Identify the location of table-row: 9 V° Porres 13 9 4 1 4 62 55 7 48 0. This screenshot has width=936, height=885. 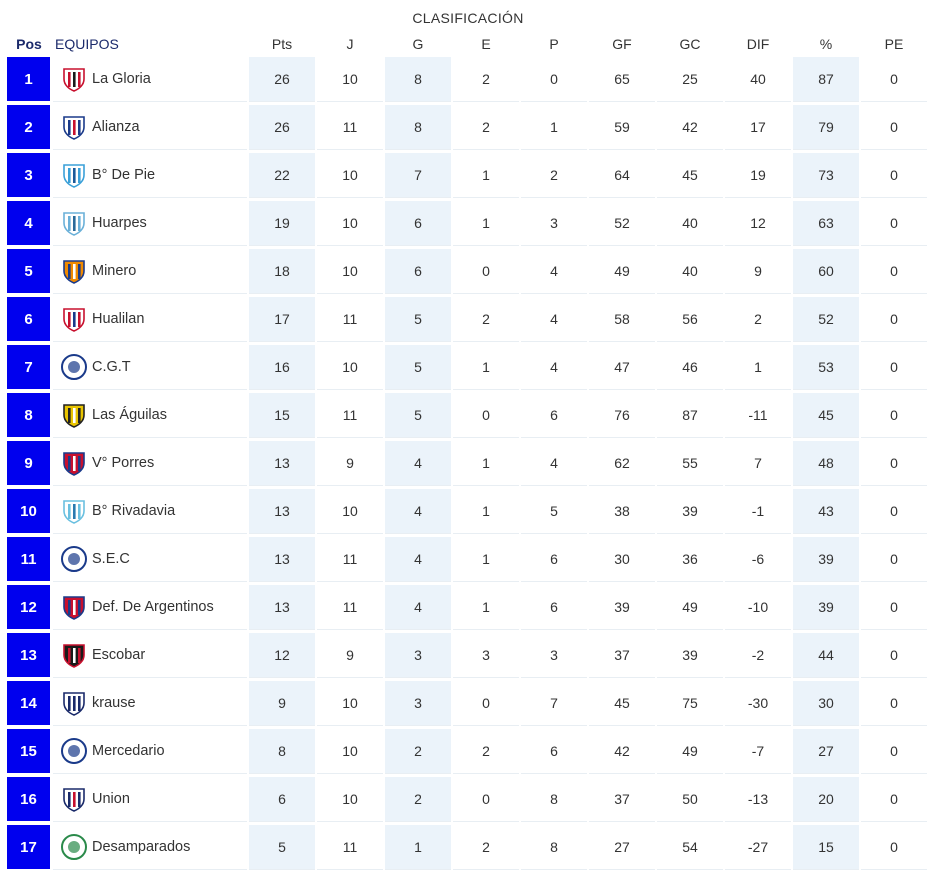
(468, 463).